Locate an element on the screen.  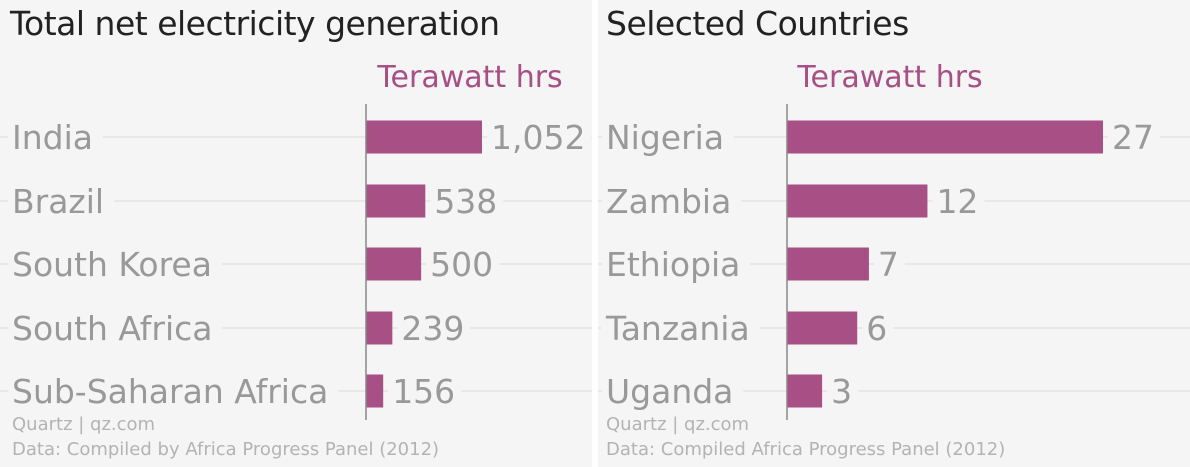
value-label: 27 is located at coordinates (1133, 137).